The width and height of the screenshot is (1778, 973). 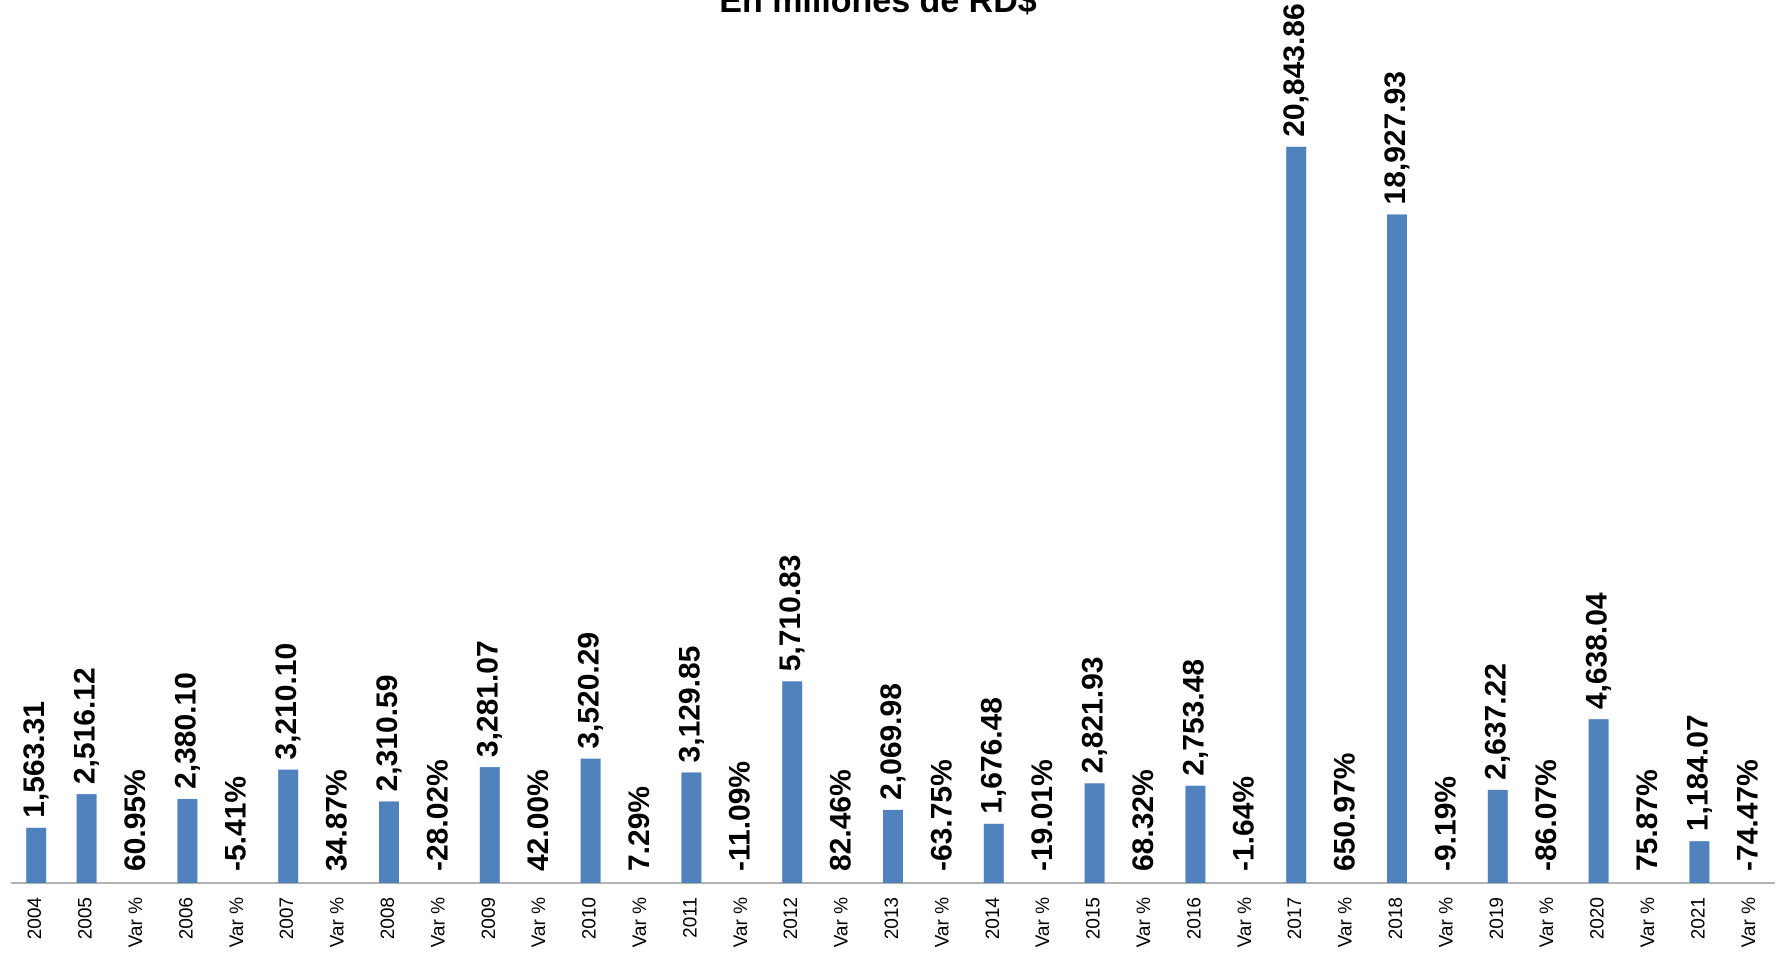 What do you see at coordinates (1042, 815) in the screenshot?
I see `variation-label: -19.01%` at bounding box center [1042, 815].